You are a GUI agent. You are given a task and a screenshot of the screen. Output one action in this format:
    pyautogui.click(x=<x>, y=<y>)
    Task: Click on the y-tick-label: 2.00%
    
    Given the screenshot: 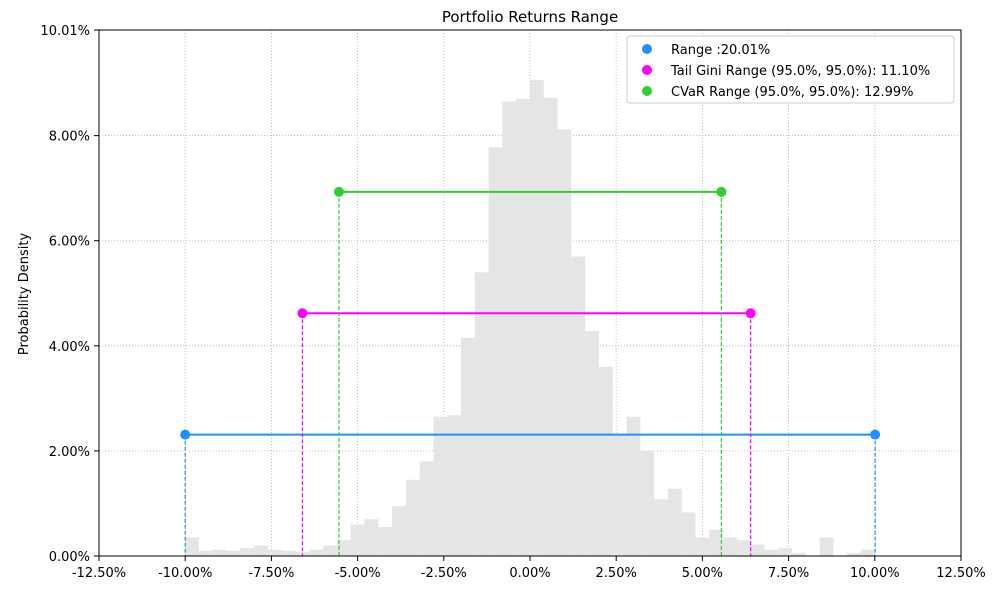 What is the action you would take?
    pyautogui.click(x=69, y=452)
    